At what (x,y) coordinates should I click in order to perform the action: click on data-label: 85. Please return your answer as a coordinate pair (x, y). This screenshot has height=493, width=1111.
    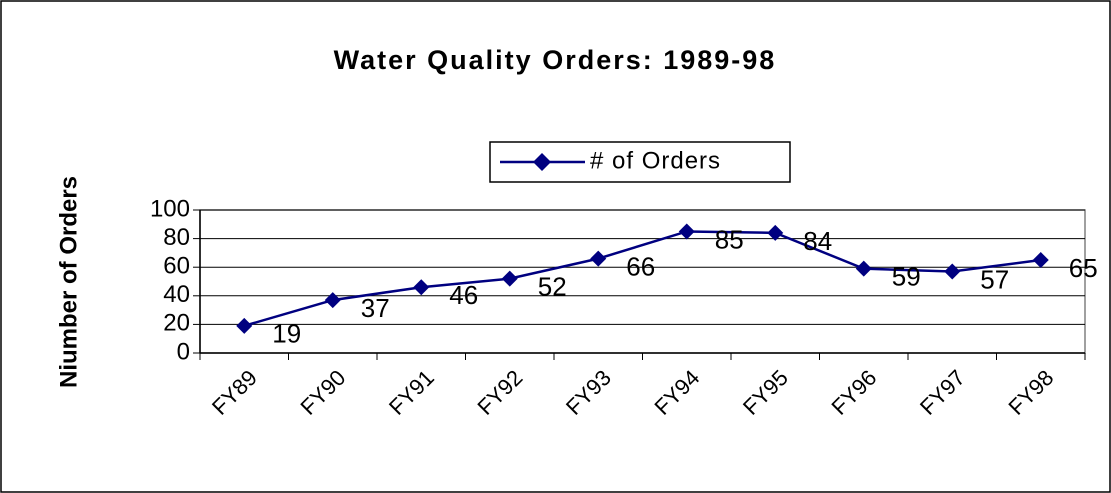
    Looking at the image, I should click on (729, 239).